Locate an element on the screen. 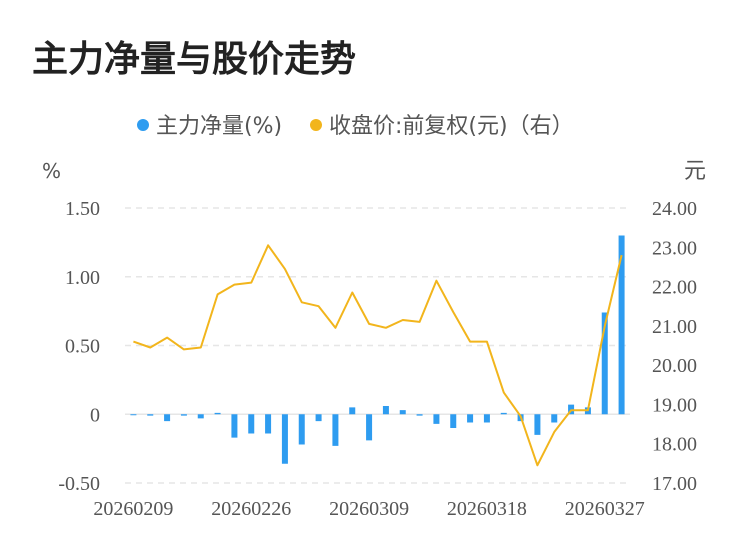  legend: 主力净量(%) 收盘价:前复权(元)（右） is located at coordinates (355, 126).